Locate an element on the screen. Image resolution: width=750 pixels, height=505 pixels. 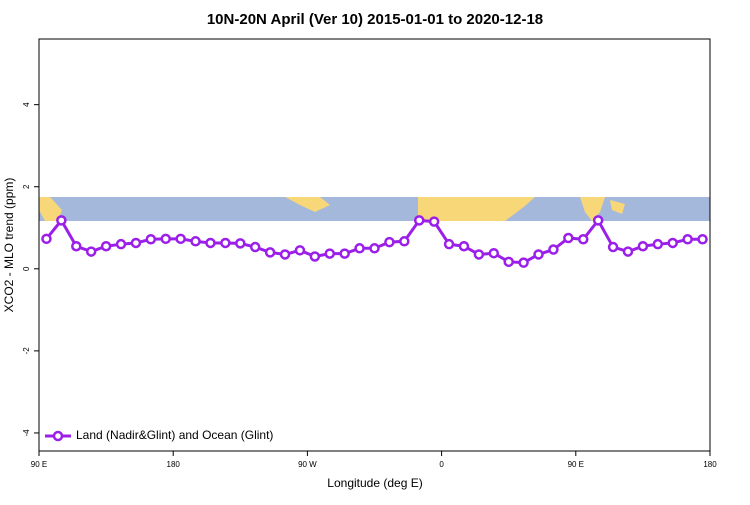
y-tick-label: 4 is located at coordinates (26, 104).